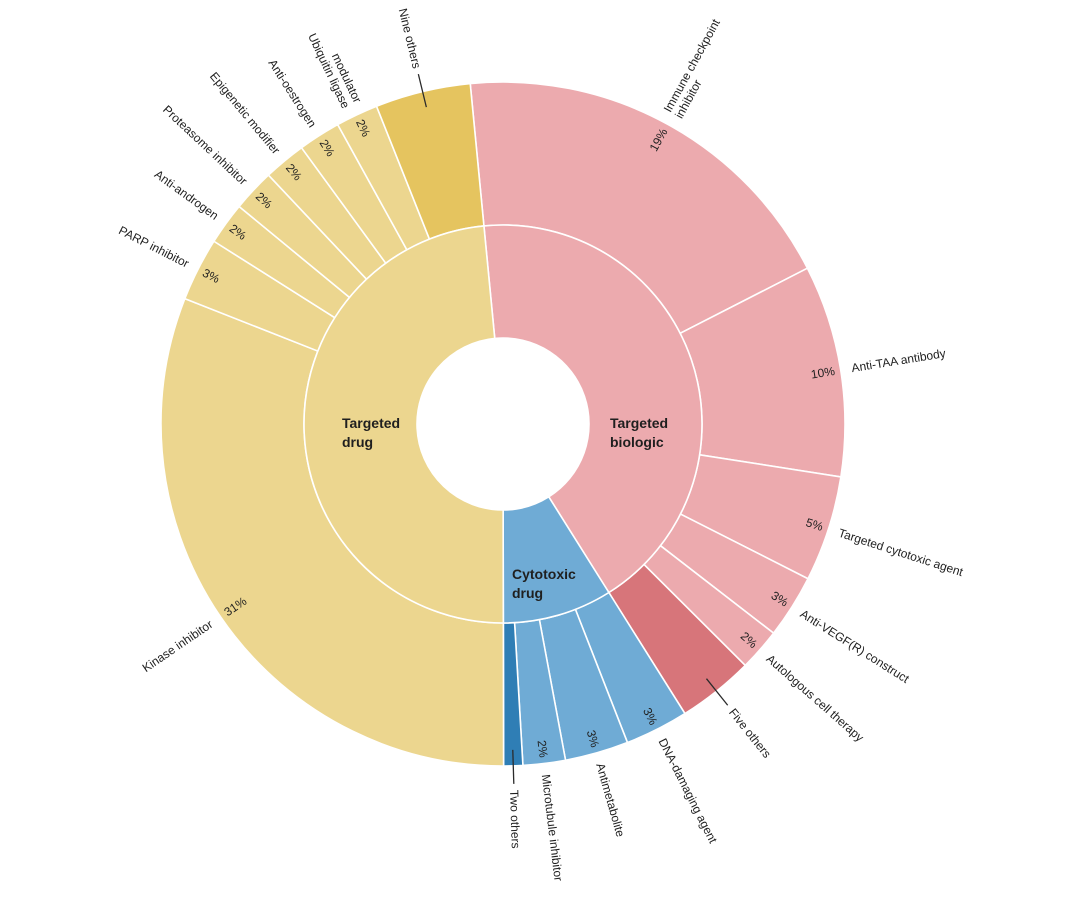  What do you see at coordinates (410, 38) in the screenshot?
I see `label-nine-others: Nine others` at bounding box center [410, 38].